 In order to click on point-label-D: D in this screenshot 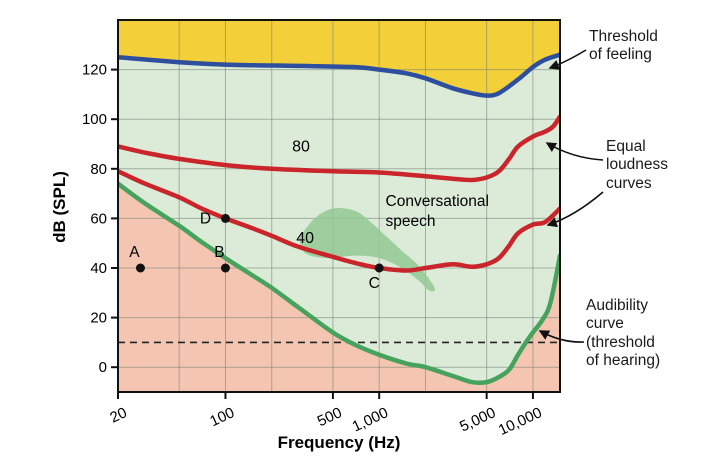, I will do `click(205, 218)`.